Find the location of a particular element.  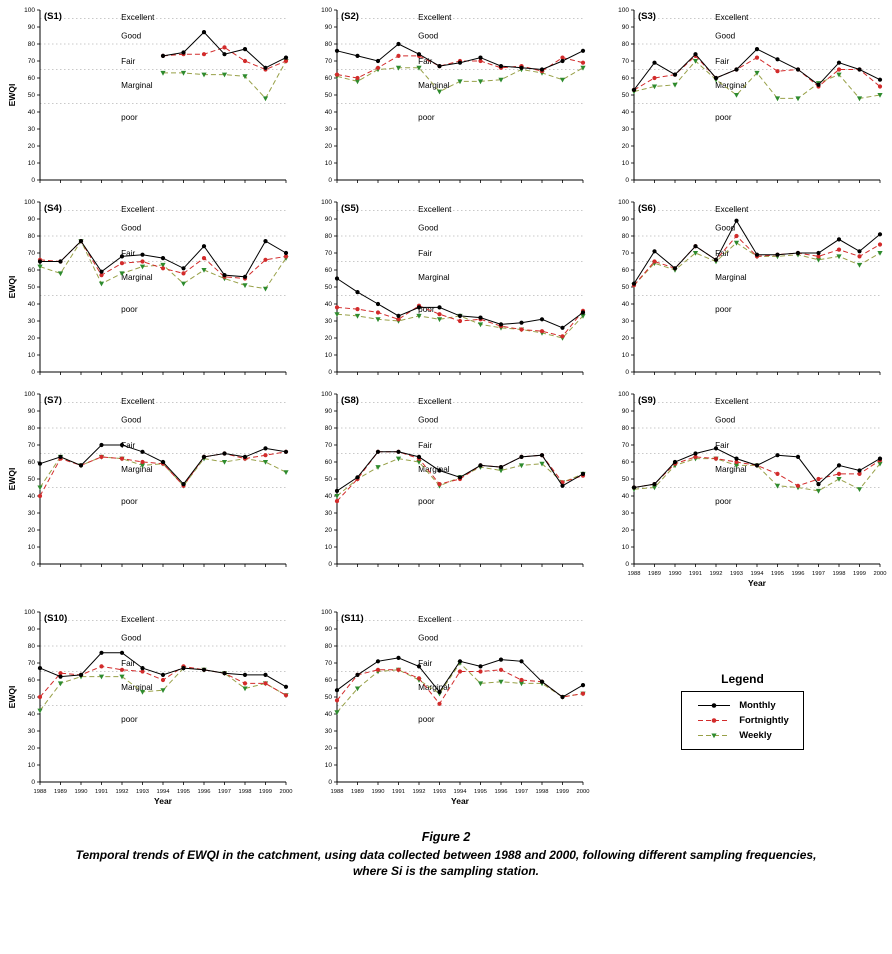

legend: Legend Monthly Fortnightly Weekly is located at coordinates (742, 711).